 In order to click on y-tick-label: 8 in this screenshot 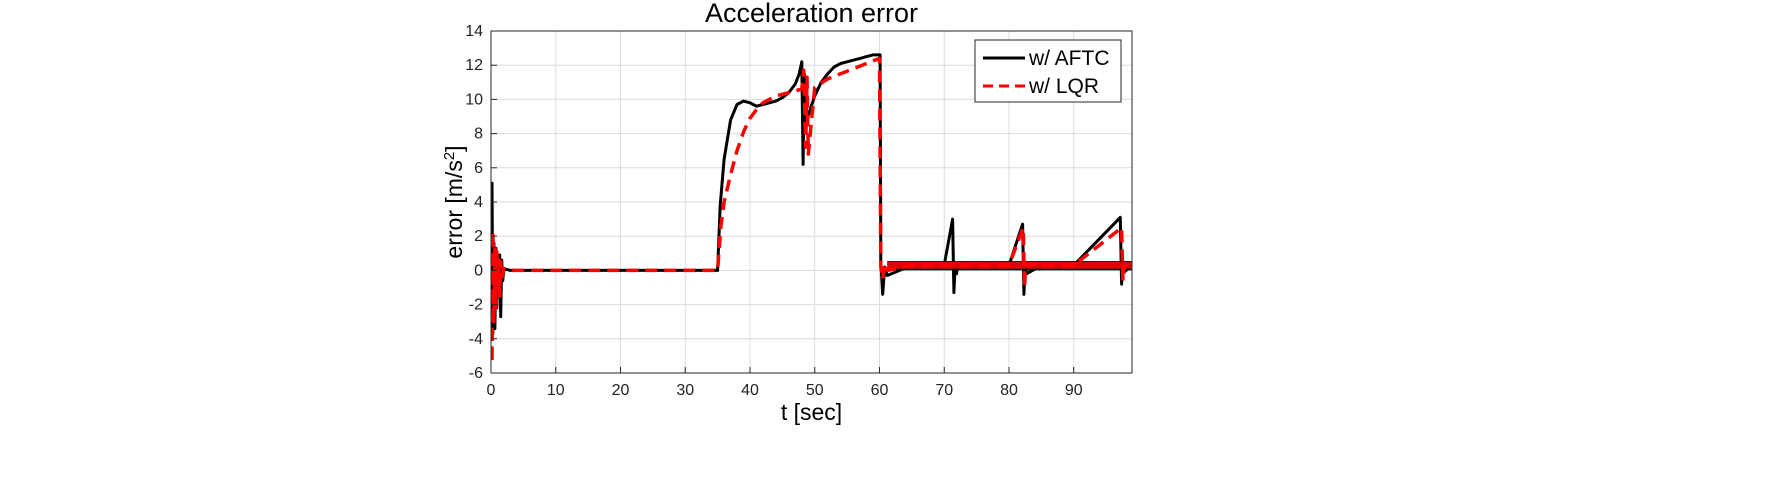, I will do `click(478, 134)`.